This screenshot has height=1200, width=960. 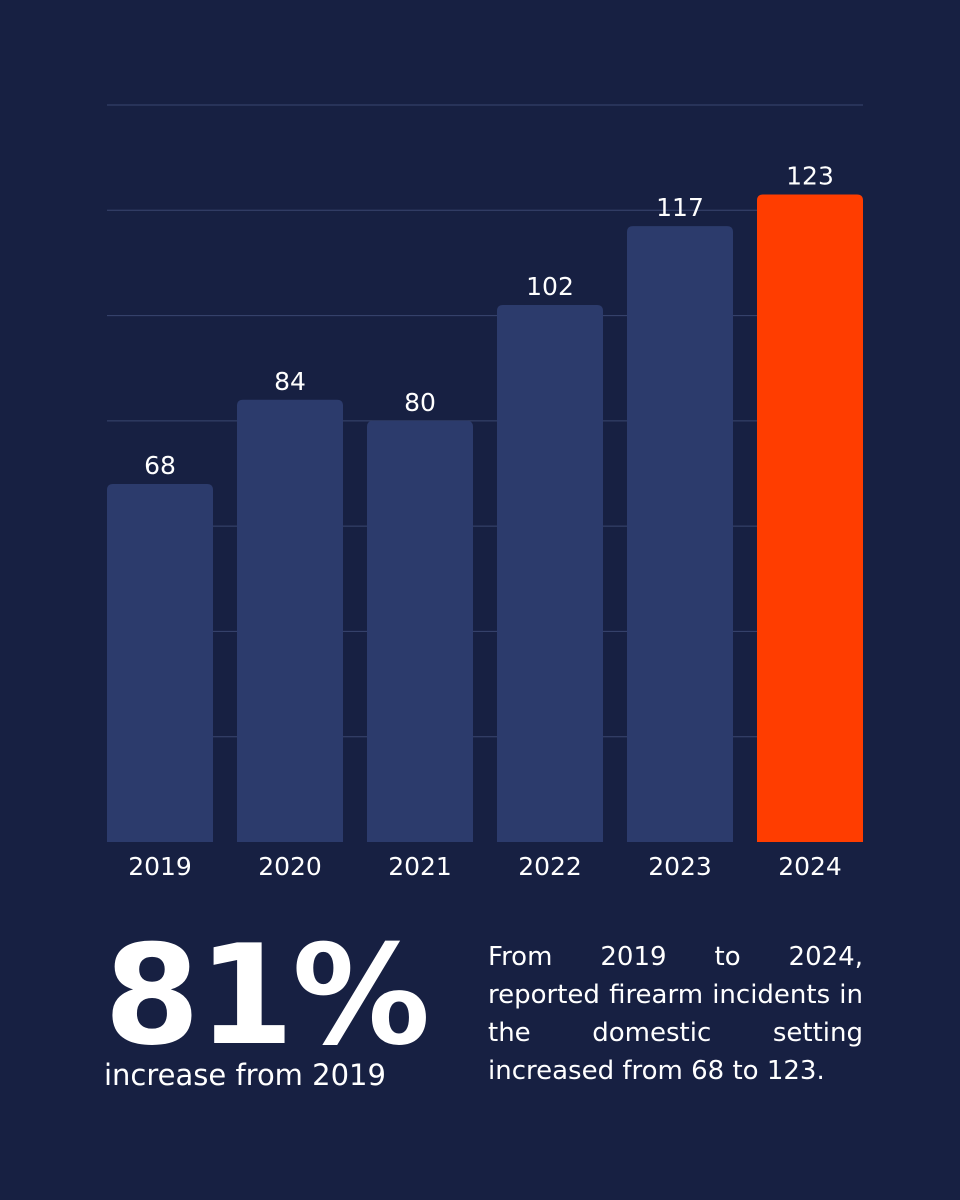 I want to click on big-stat-caption: increase from 2019, so click(x=245, y=1075).